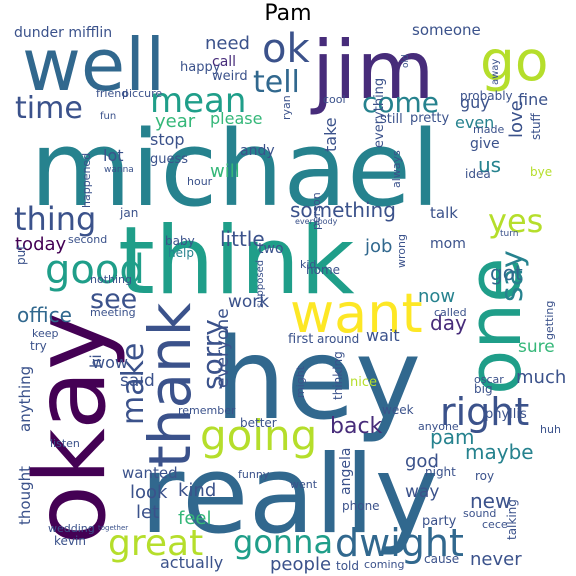 The width and height of the screenshot is (576, 576). I want to click on word-help: help, so click(181, 253).